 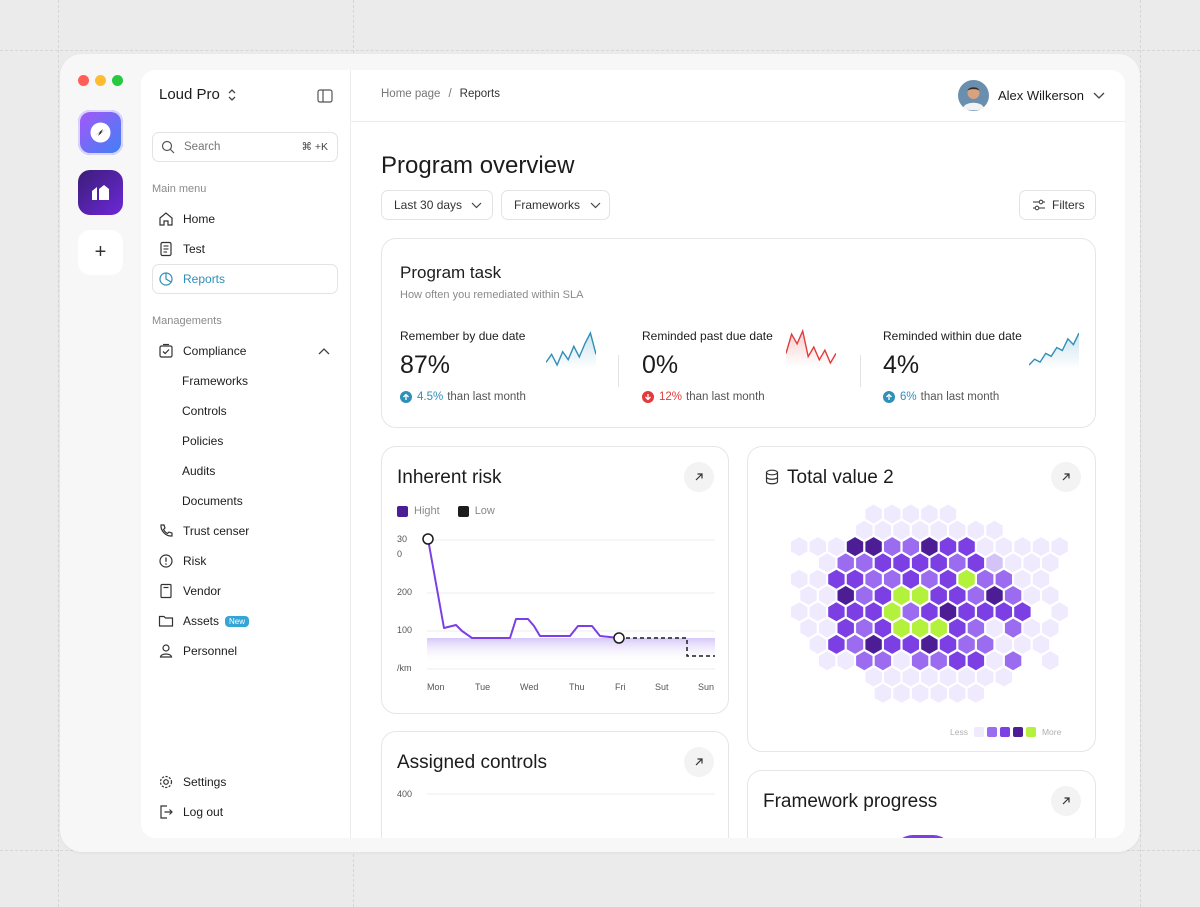 What do you see at coordinates (463, 511) in the screenshot?
I see `legend-swatch-low` at bounding box center [463, 511].